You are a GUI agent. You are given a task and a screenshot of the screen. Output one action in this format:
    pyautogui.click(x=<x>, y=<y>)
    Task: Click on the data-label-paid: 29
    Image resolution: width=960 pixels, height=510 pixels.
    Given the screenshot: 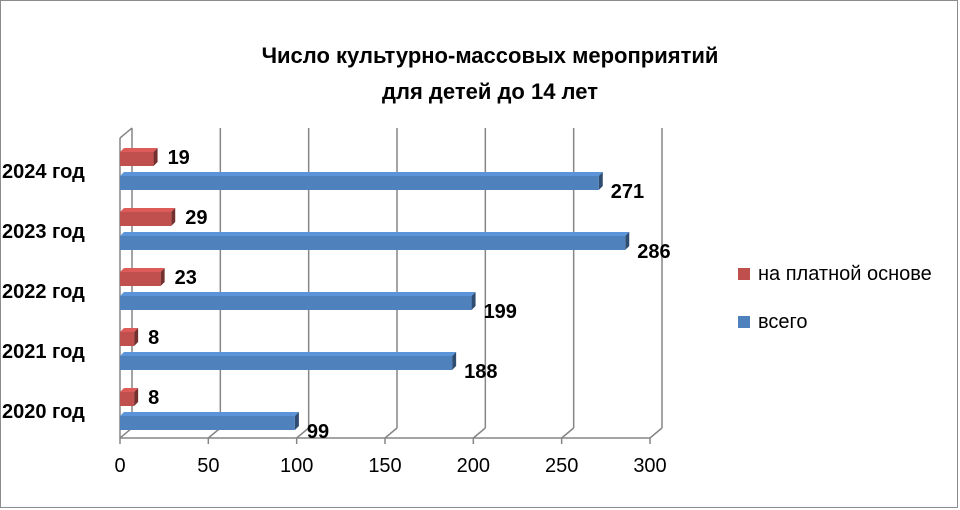 What is the action you would take?
    pyautogui.click(x=196, y=218)
    